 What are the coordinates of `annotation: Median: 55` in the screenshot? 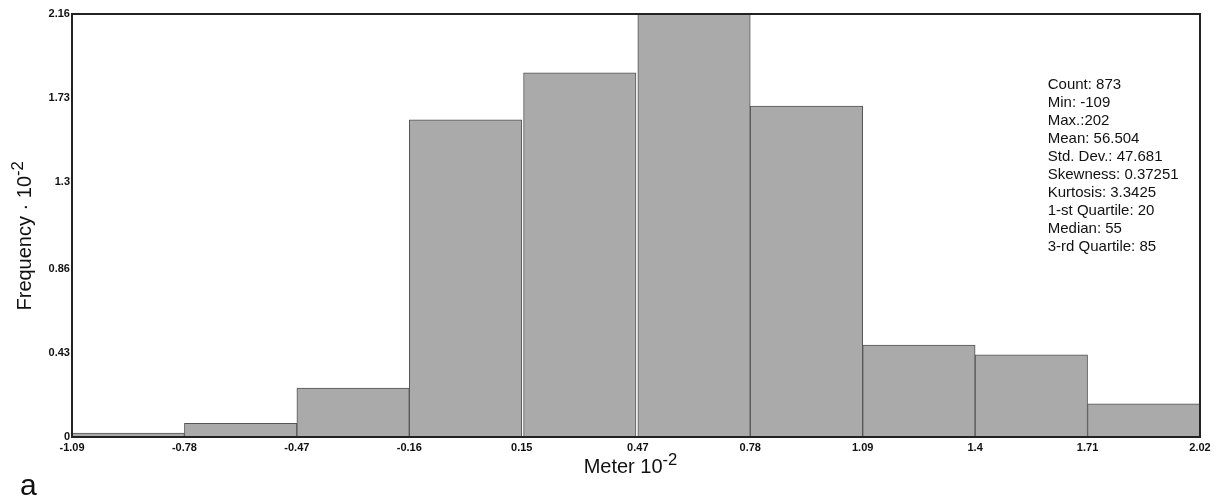 It's located at (1084, 228).